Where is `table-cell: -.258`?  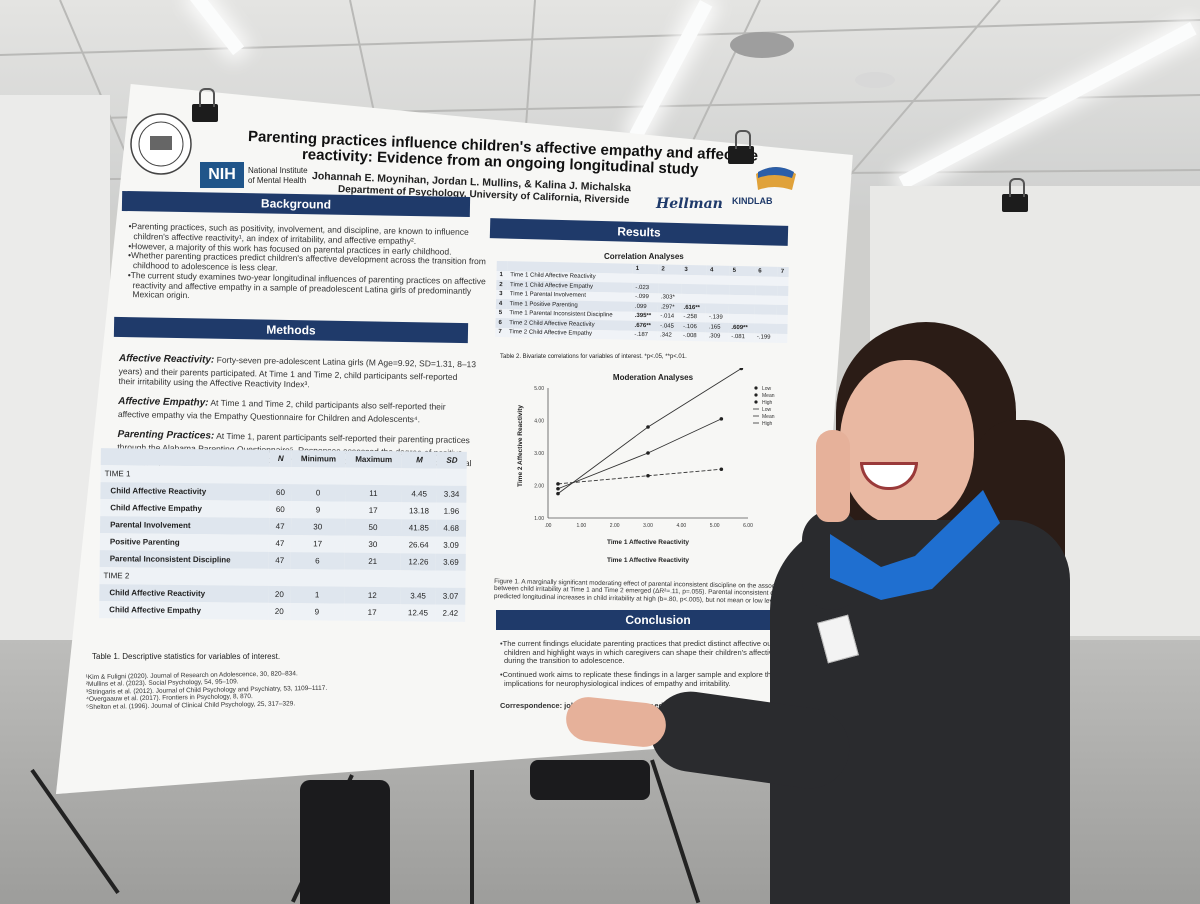
table-cell: -.258 is located at coordinates (690, 317).